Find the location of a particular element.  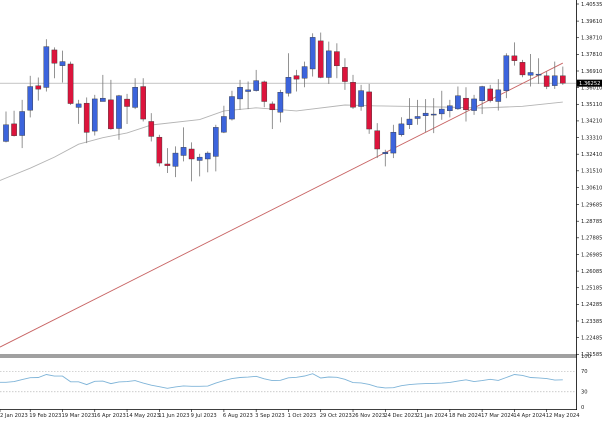

price-tick-label: 1.25185 is located at coordinates (591, 289).